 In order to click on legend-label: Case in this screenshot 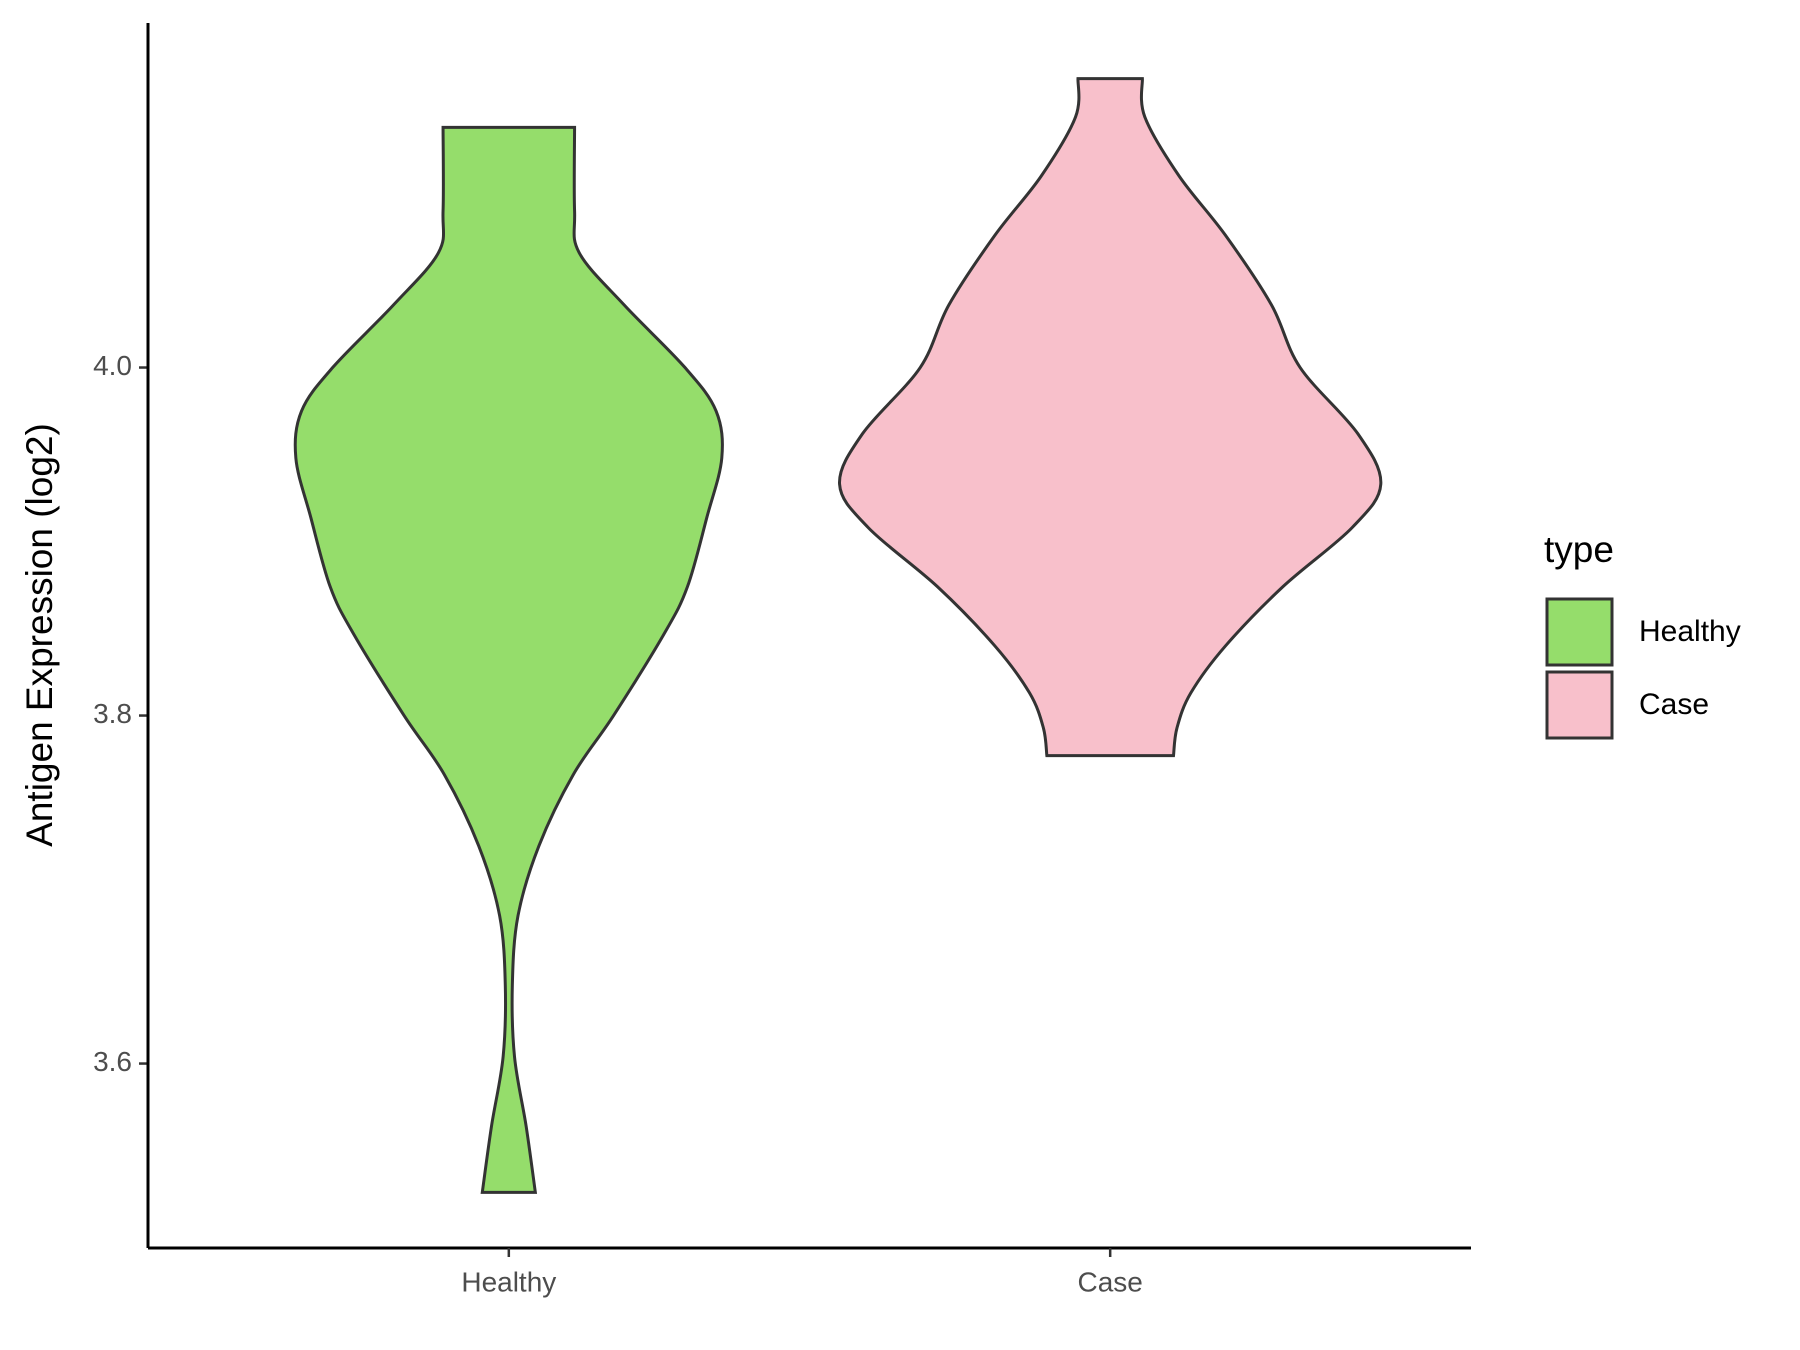, I will do `click(1674, 704)`.